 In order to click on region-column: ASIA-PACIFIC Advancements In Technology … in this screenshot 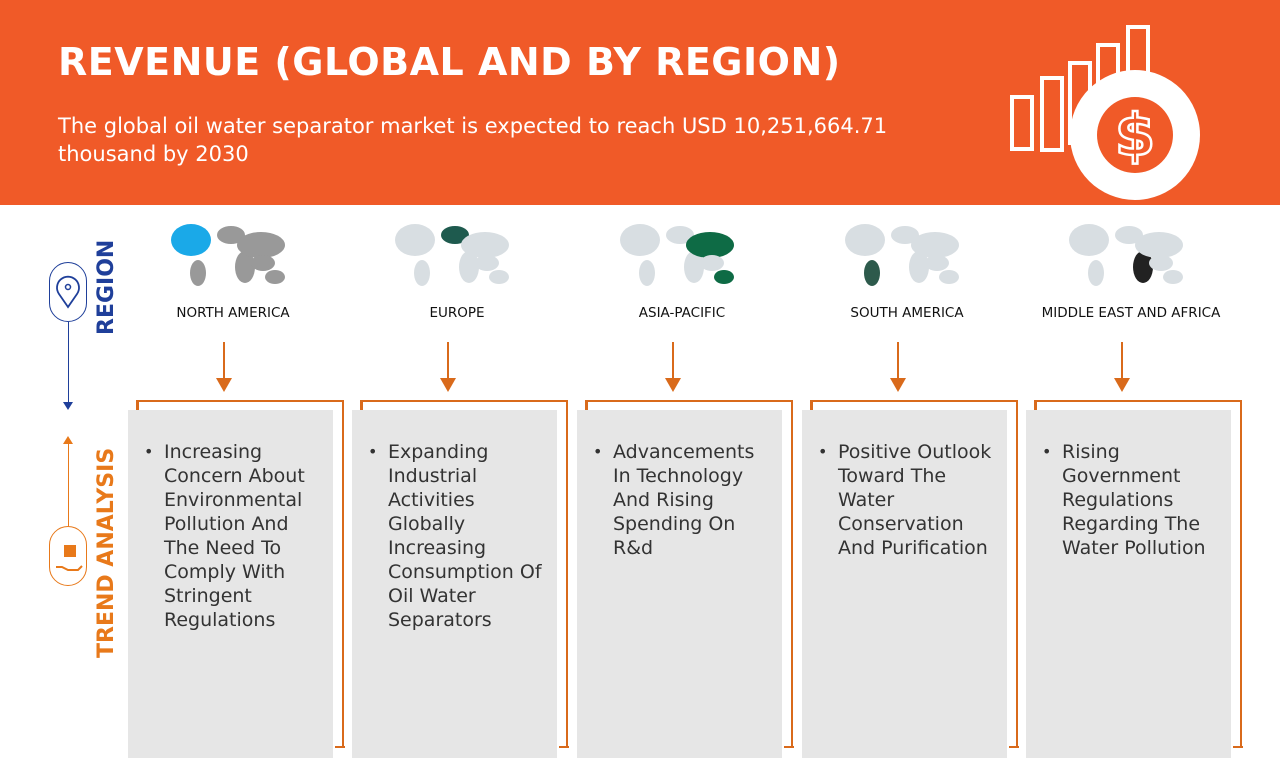, I will do `click(689, 495)`.